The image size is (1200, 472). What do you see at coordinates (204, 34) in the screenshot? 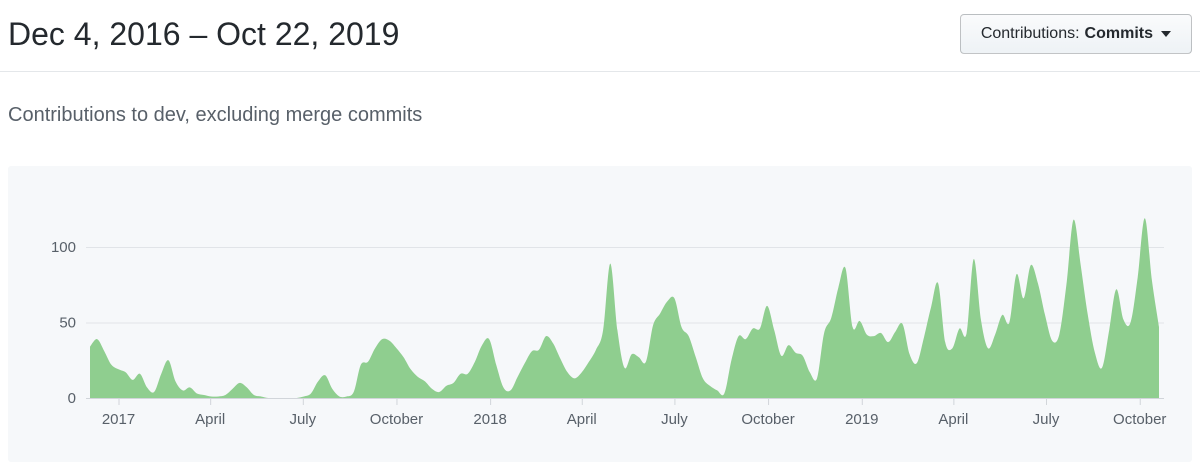
I see `page-title: Dec 4, 2016 – Oct 22, 2019` at bounding box center [204, 34].